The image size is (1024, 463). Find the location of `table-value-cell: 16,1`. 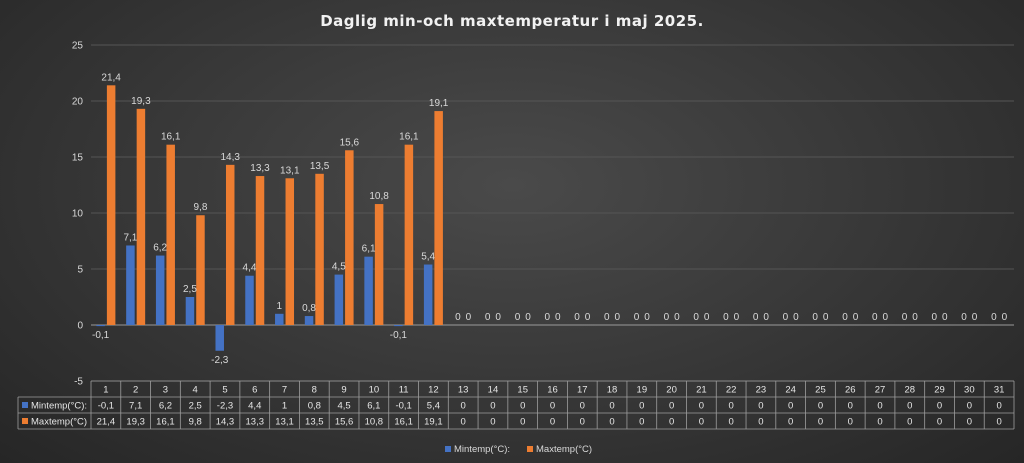

table-value-cell: 16,1 is located at coordinates (403, 422).